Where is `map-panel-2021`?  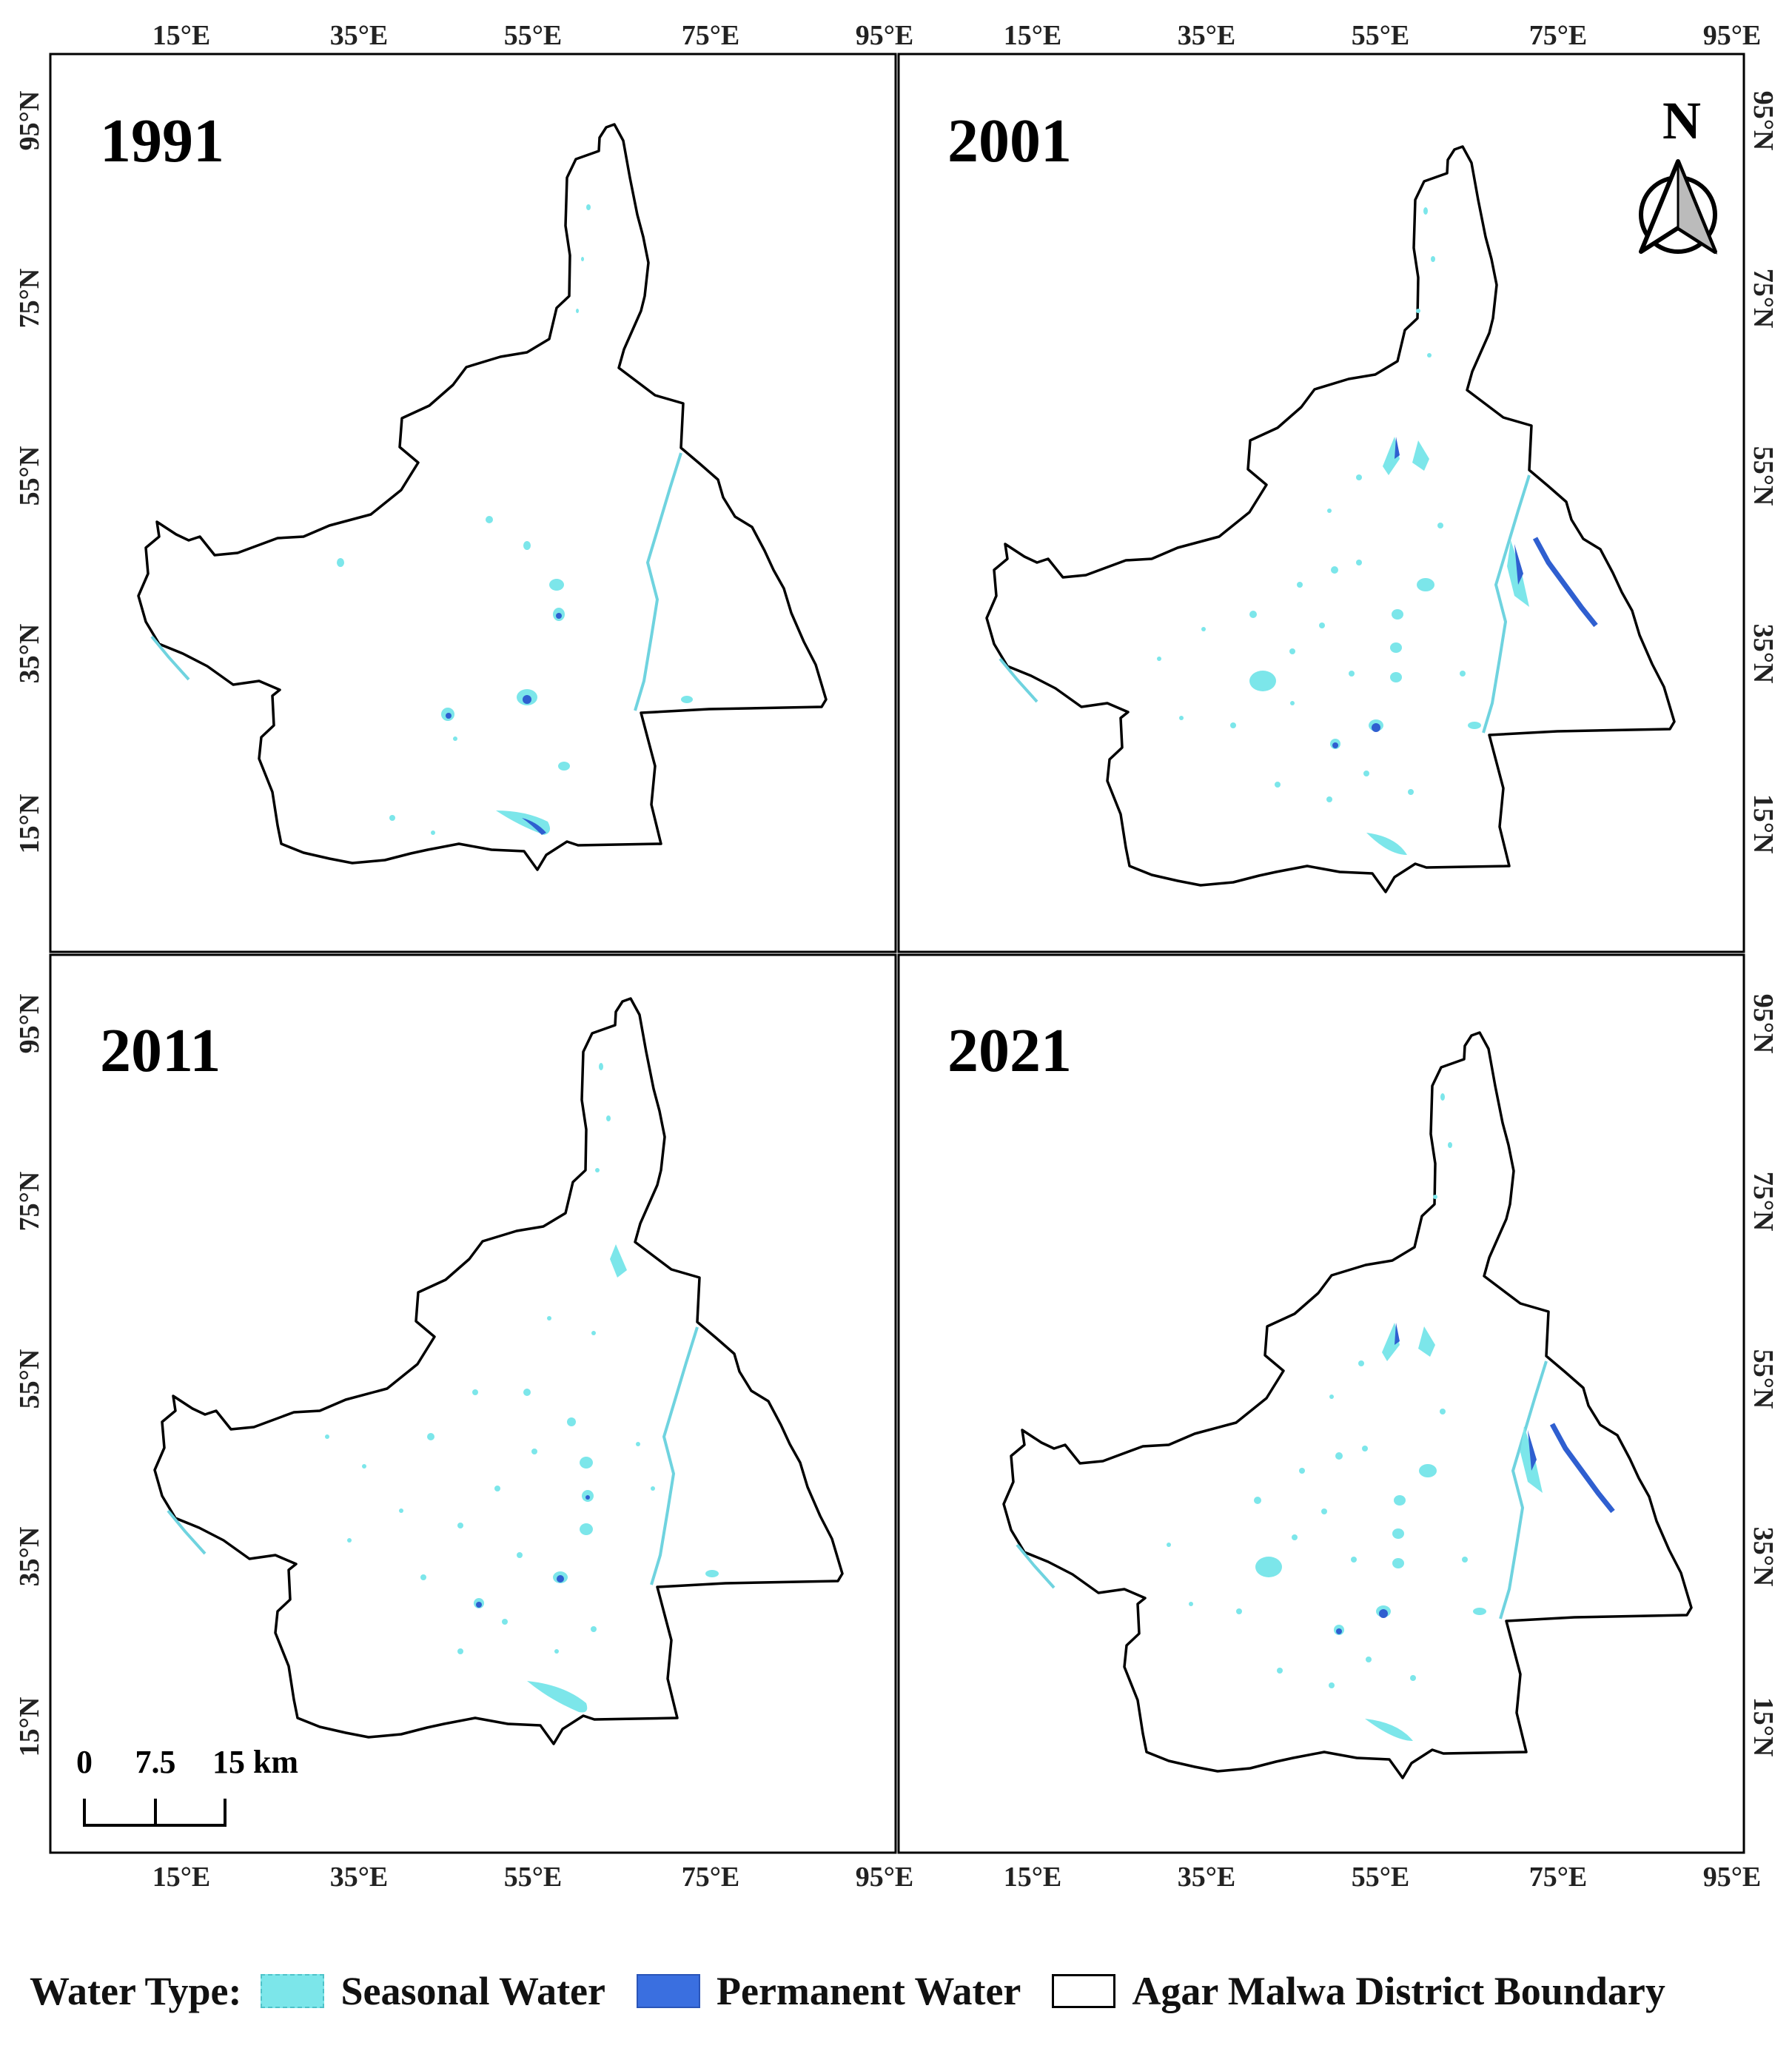
map-panel-2021 is located at coordinates (1347, 1405).